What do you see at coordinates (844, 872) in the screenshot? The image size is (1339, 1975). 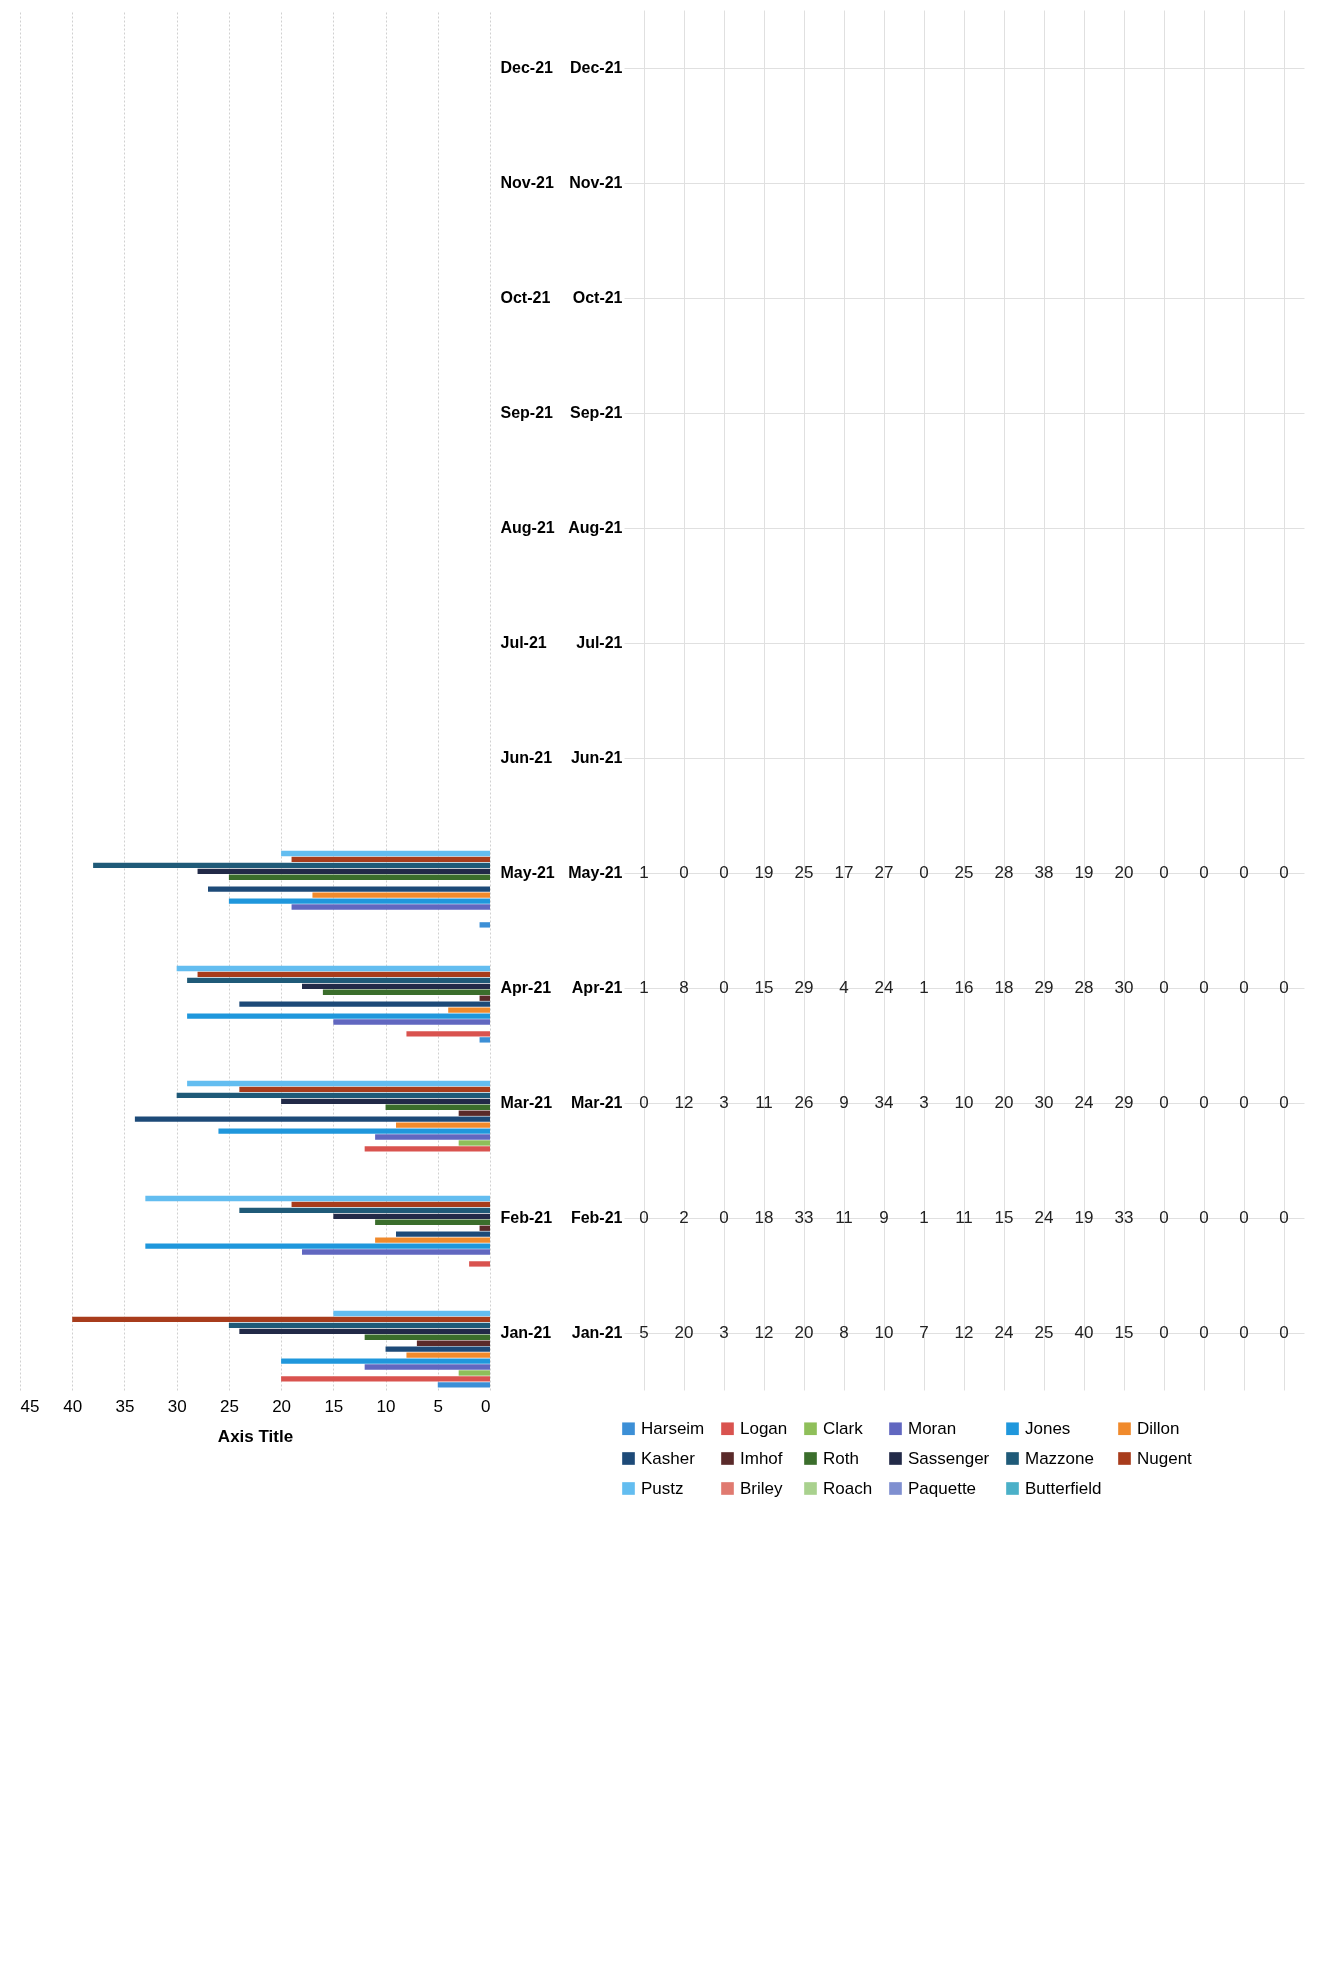 I see `data-label: 17` at bounding box center [844, 872].